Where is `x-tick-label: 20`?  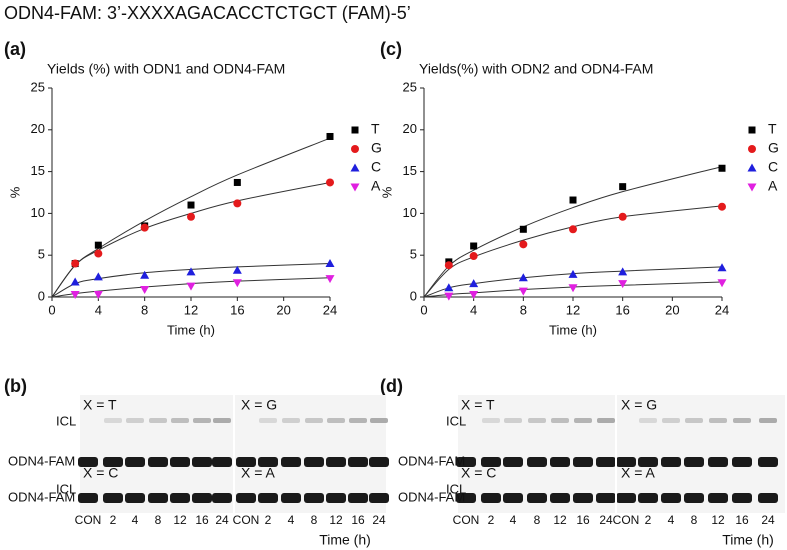
x-tick-label: 20 is located at coordinates (672, 309).